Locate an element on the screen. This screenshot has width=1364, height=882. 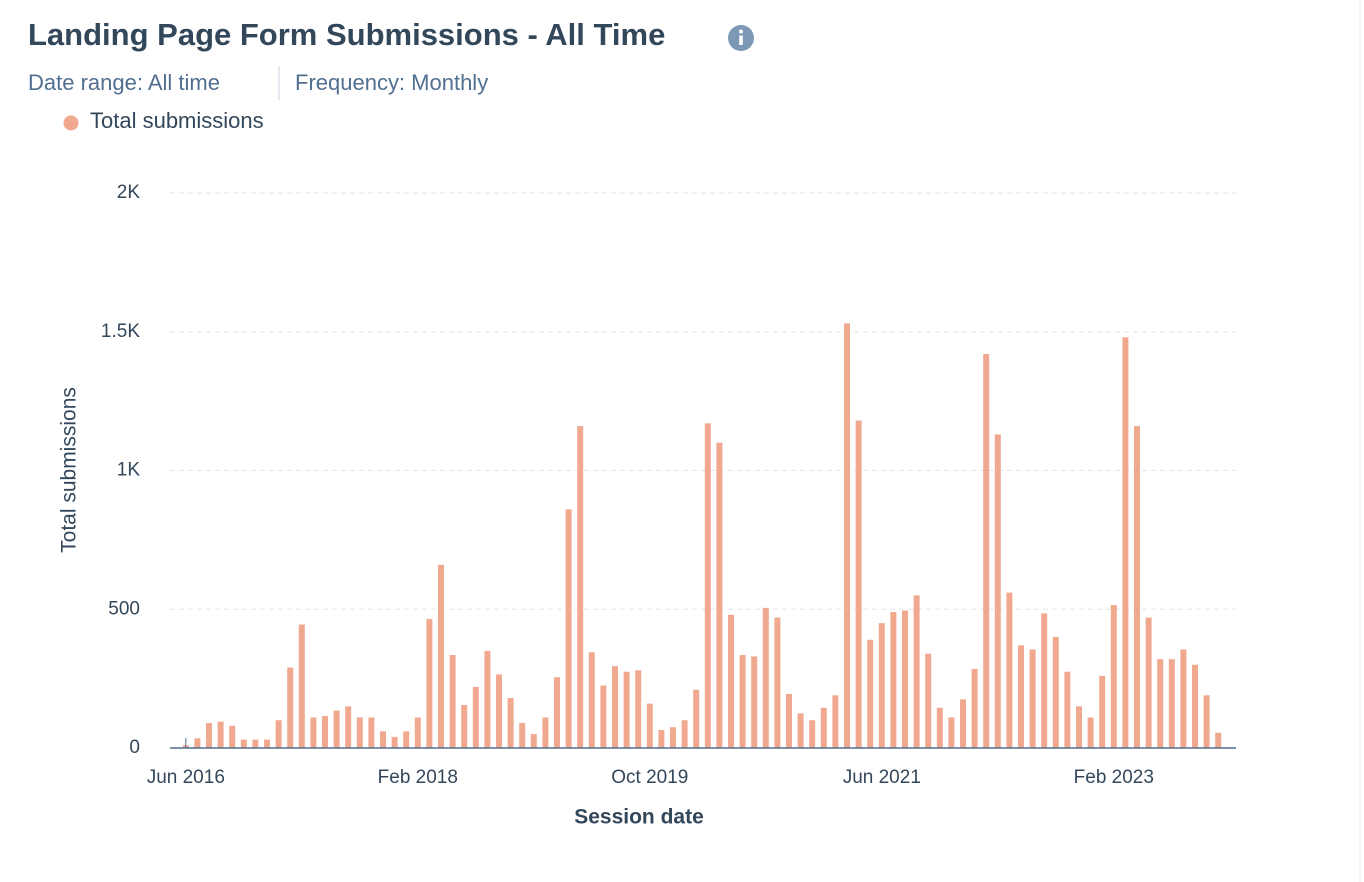
x-tick-label: Feb 2023 is located at coordinates (1114, 777).